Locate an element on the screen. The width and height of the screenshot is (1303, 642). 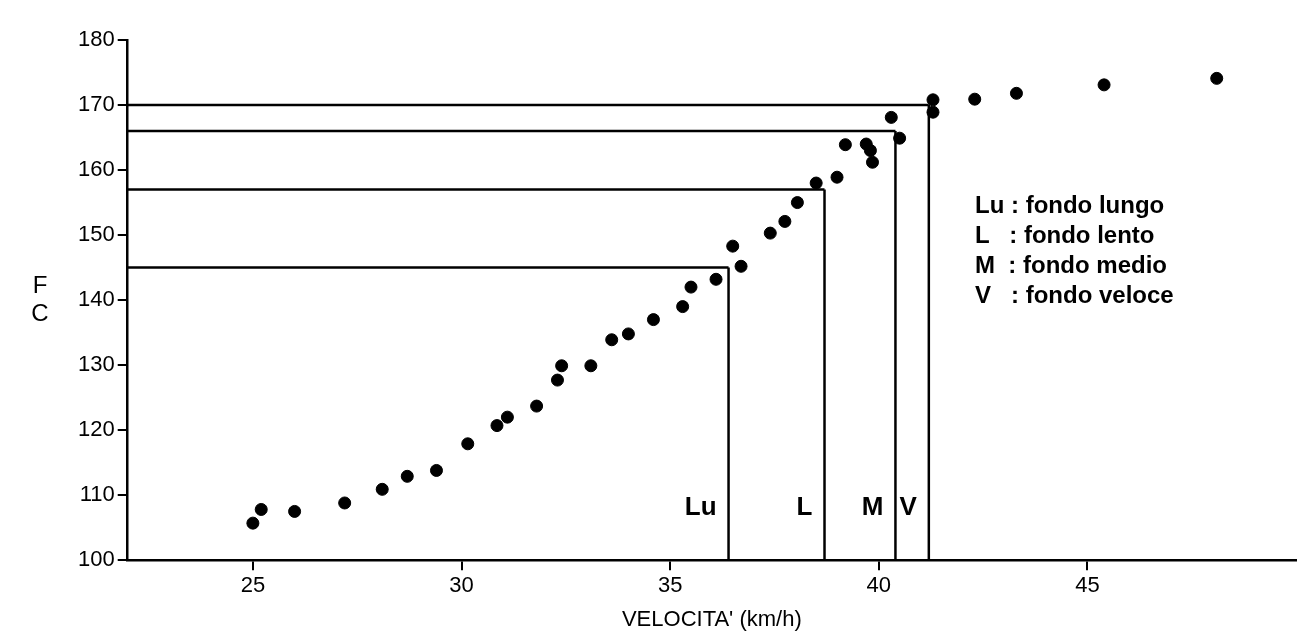
x-tick-label: 30 is located at coordinates (461, 585).